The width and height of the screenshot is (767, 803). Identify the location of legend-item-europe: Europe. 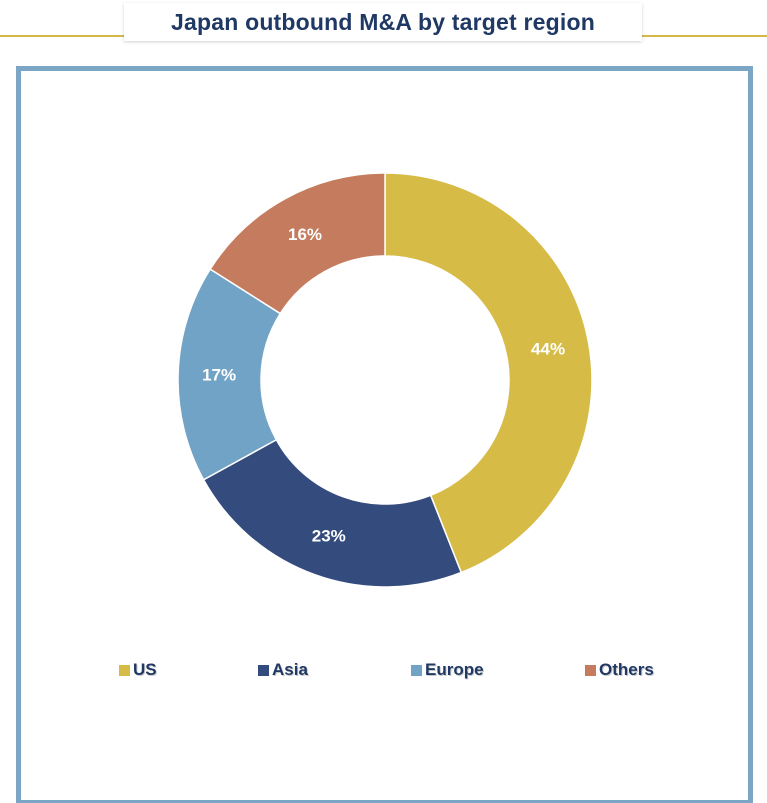
(447, 670).